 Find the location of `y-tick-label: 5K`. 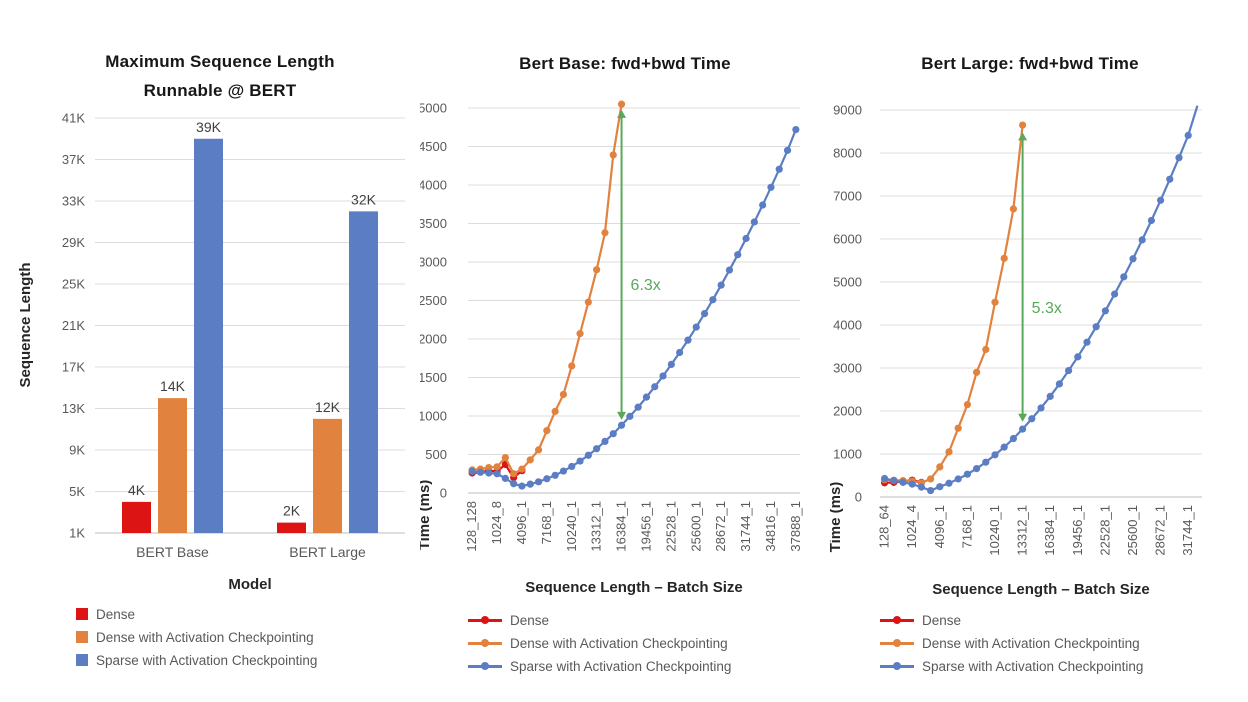

y-tick-label: 5K is located at coordinates (77, 491).